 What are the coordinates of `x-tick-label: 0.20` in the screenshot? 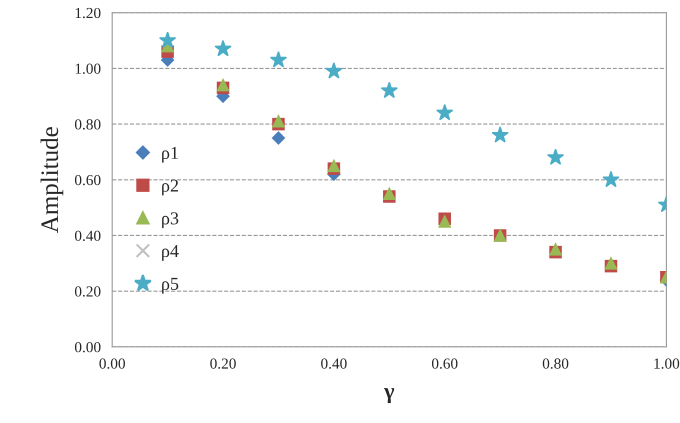 It's located at (223, 363).